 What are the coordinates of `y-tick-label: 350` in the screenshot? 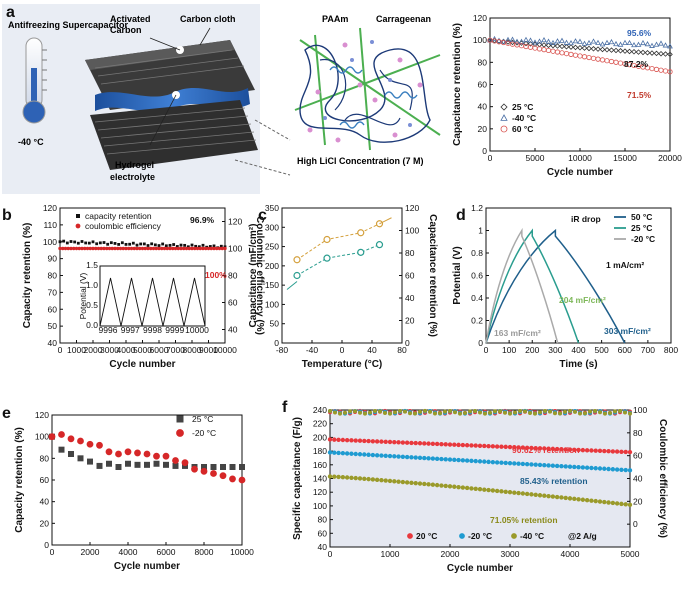 It's located at (272, 208).